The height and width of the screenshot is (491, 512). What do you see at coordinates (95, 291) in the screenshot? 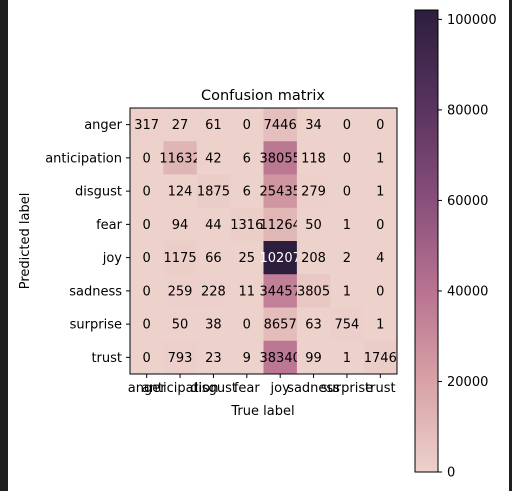
I see `y-tick-label: sadness` at bounding box center [95, 291].